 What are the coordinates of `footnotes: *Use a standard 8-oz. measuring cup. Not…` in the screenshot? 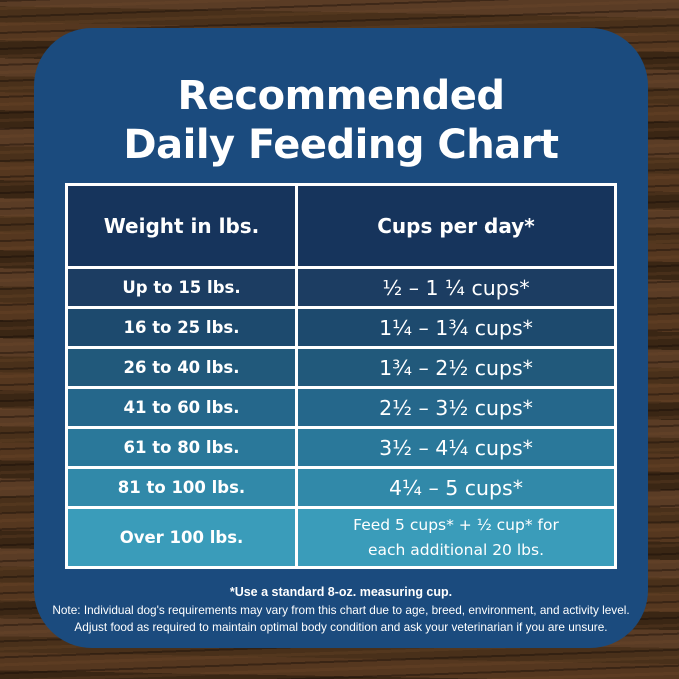 It's located at (341, 609).